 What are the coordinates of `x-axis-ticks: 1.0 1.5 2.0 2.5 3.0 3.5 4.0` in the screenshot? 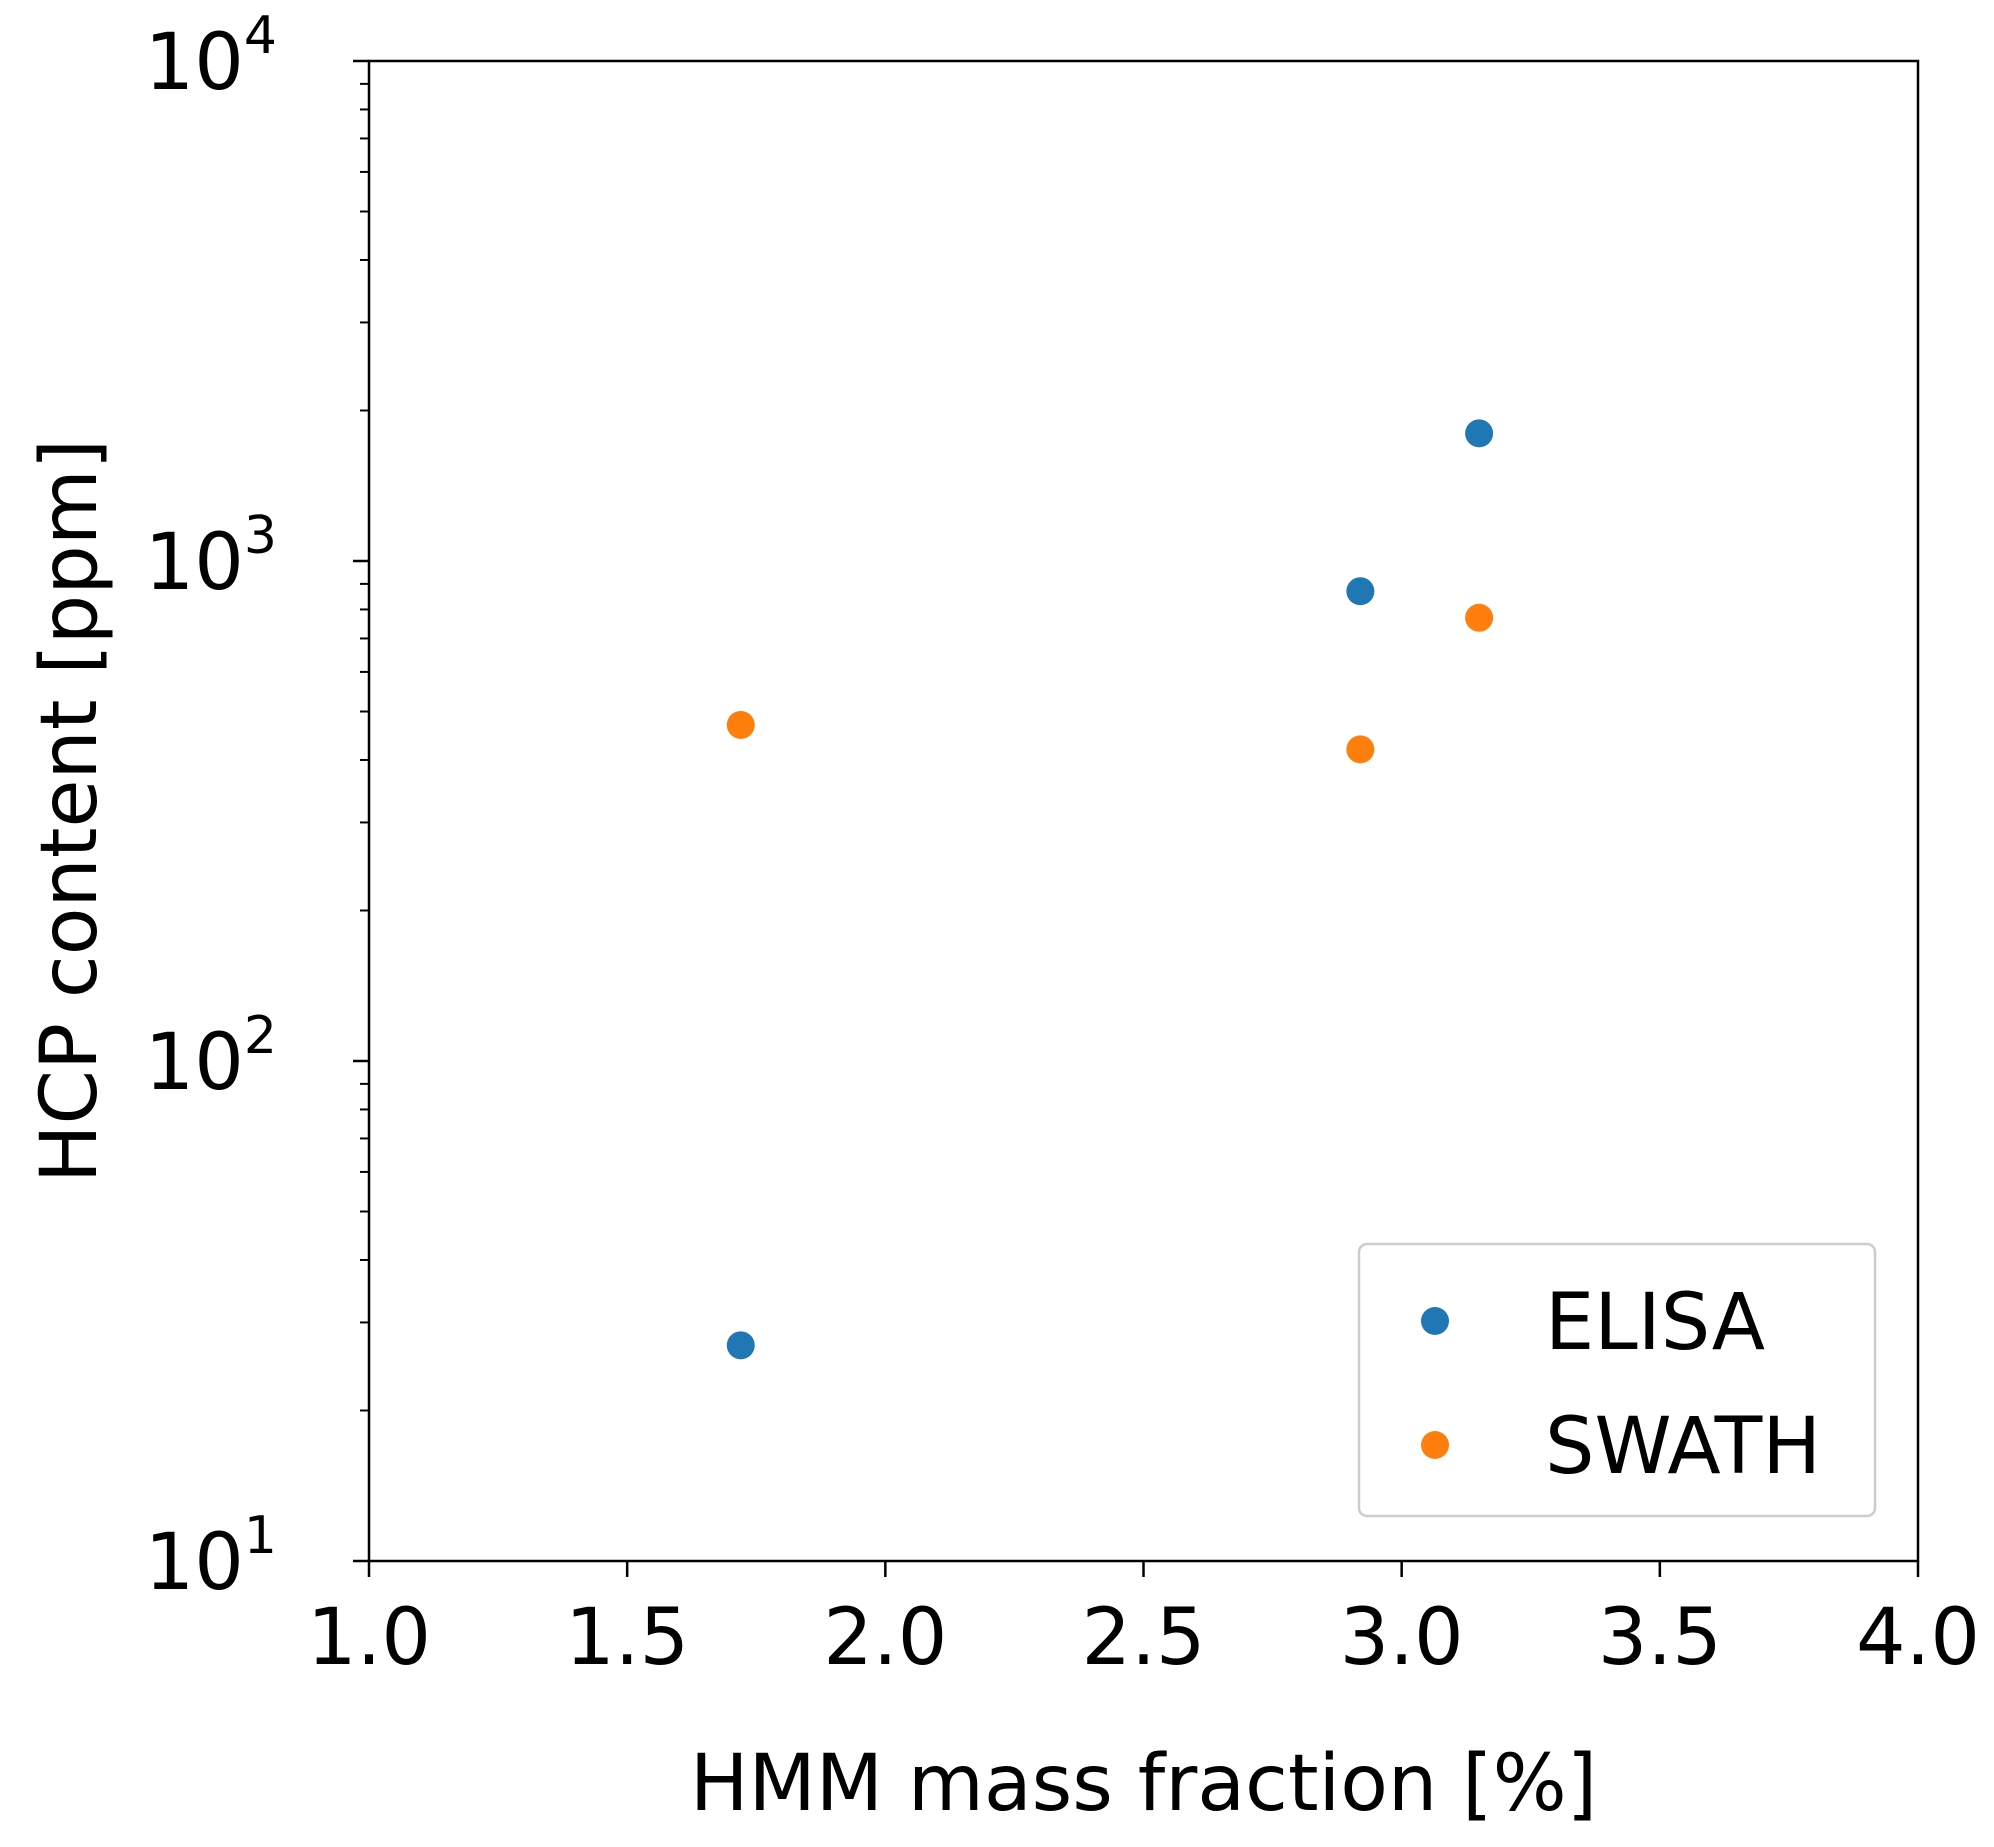 It's located at (1143, 1622).